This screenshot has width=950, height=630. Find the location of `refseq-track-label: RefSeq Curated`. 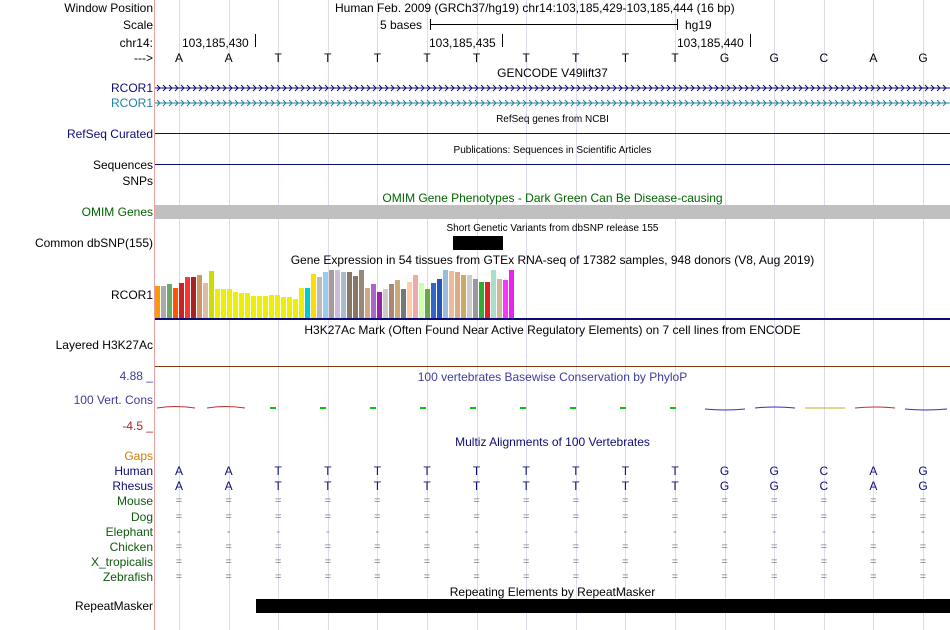

refseq-track-label: RefSeq Curated is located at coordinates (109, 134).